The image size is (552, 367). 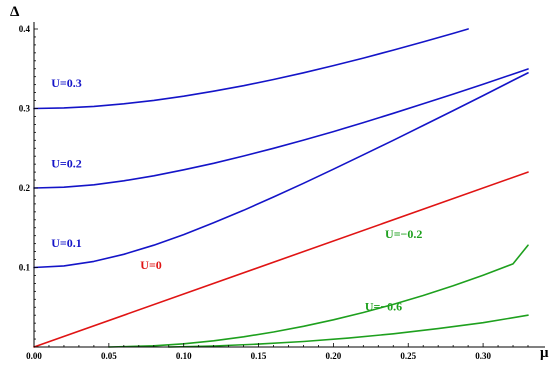 I want to click on y-tick-label: 0.3, so click(x=25, y=109).